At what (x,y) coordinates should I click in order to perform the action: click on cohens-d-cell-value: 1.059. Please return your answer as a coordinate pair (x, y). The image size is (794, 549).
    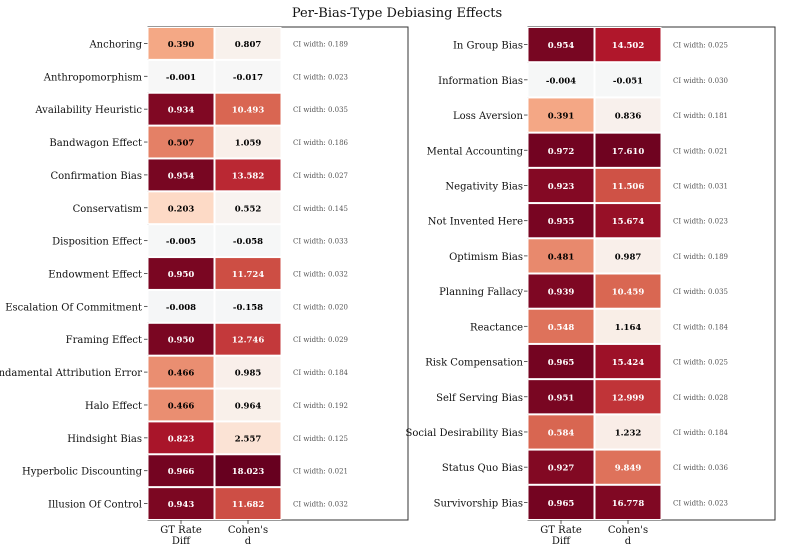
    Looking at the image, I should click on (248, 144).